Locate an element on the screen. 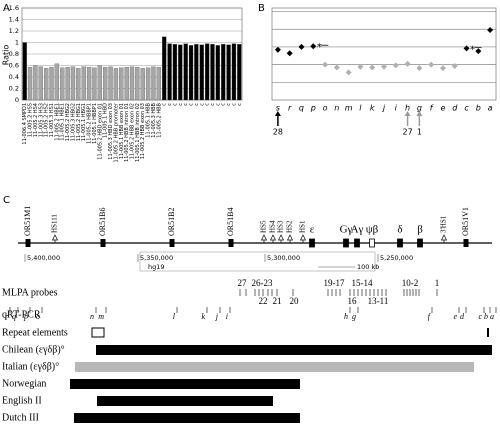 The image size is (500, 426). scale-label: 100 kb is located at coordinates (368, 267).